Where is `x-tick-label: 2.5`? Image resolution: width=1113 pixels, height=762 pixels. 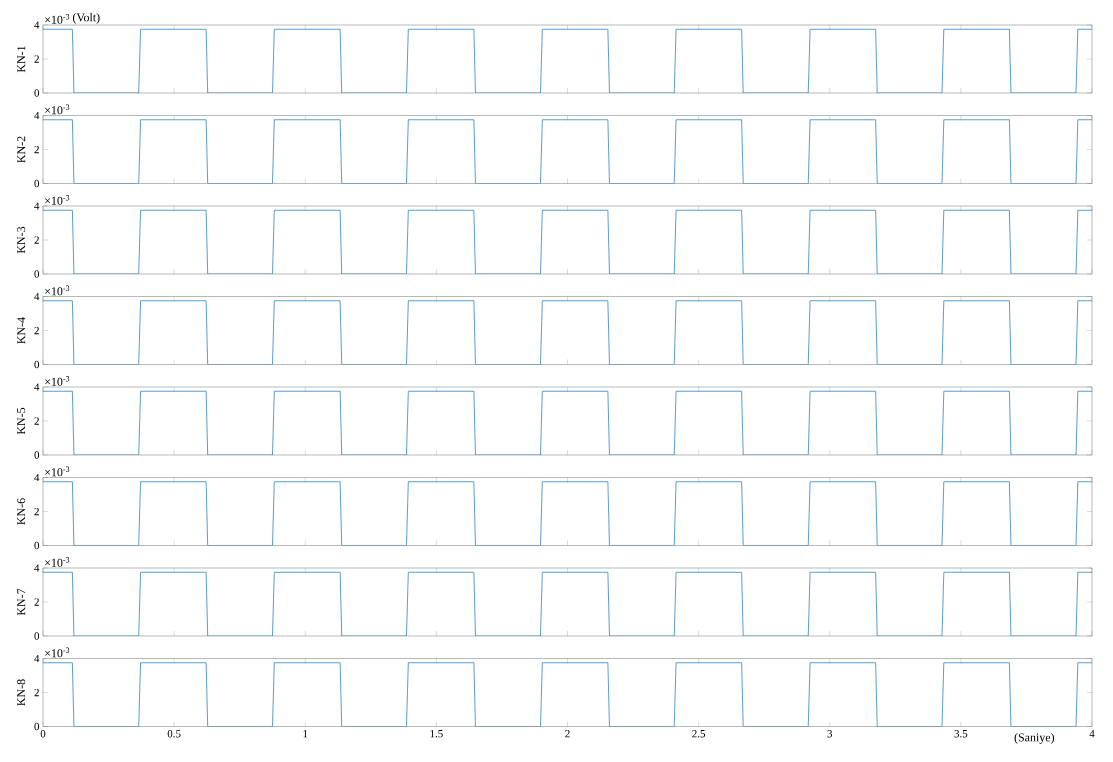 x-tick-label: 2.5 is located at coordinates (699, 734).